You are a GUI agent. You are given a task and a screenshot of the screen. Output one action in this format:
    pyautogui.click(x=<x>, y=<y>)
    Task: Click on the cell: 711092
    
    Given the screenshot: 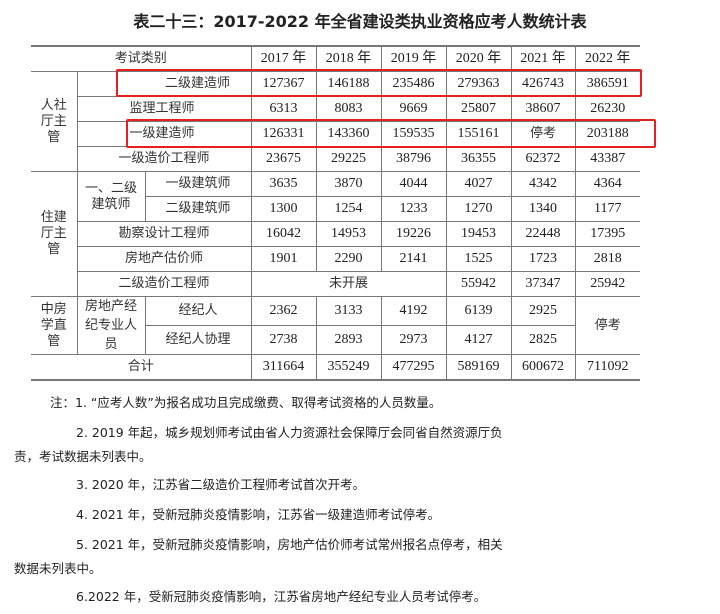 What is the action you would take?
    pyautogui.click(x=607, y=367)
    